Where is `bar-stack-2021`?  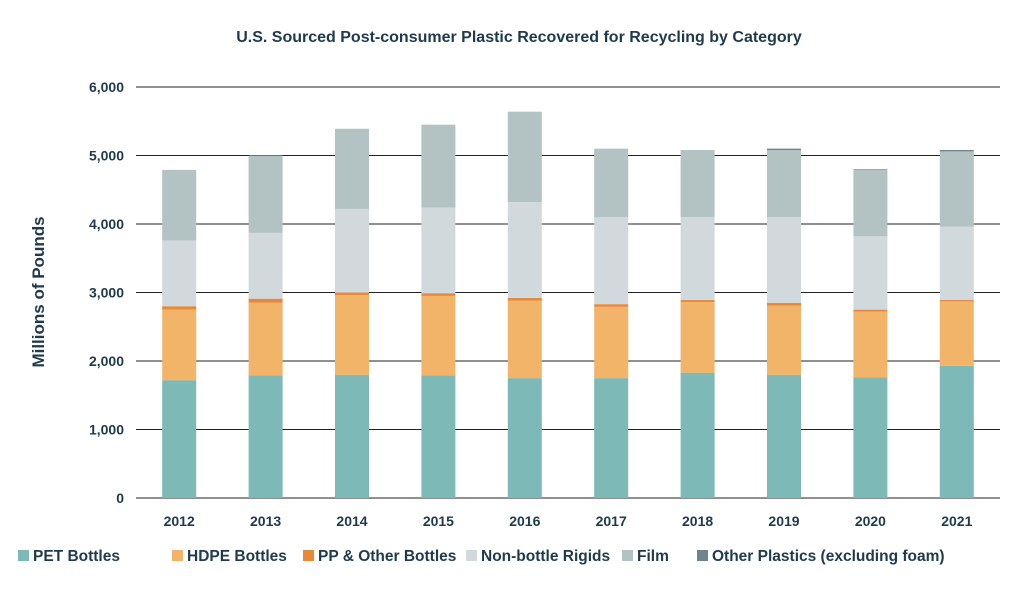 bar-stack-2021 is located at coordinates (956, 324).